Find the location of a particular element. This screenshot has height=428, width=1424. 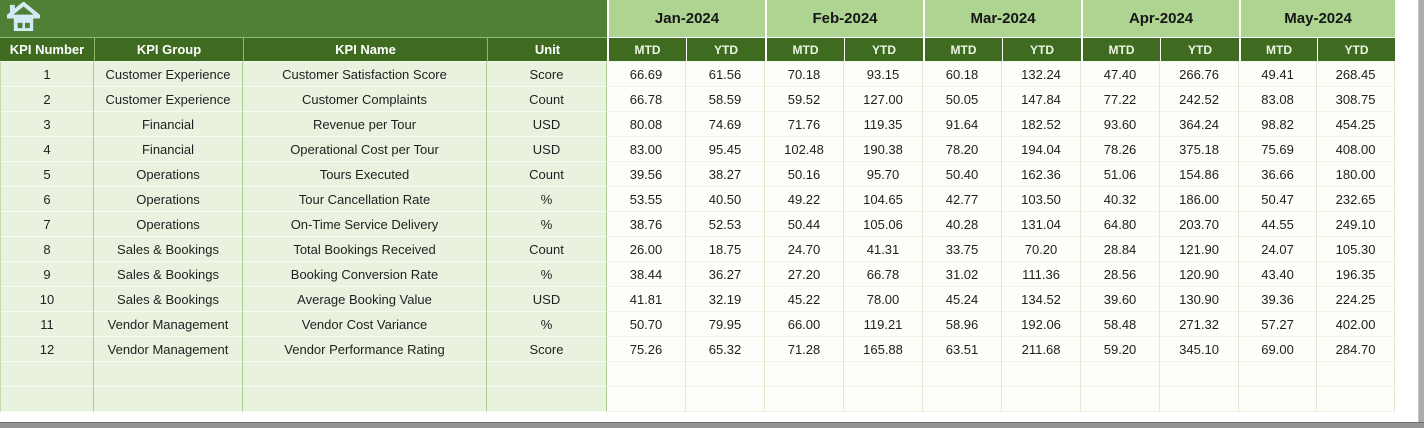

column-header-unit: Unit is located at coordinates (547, 50).